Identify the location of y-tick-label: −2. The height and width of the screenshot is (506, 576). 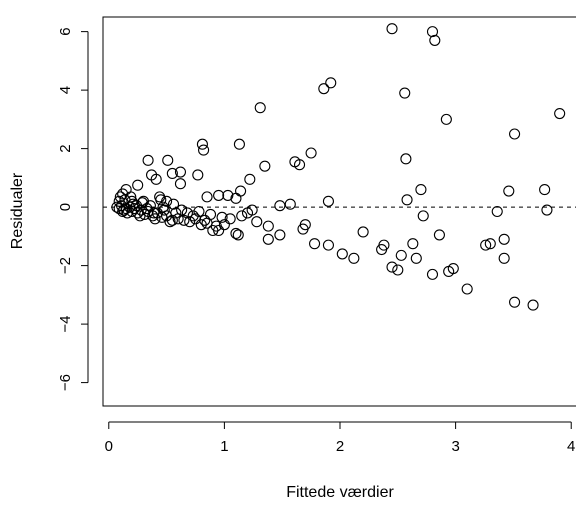
(65, 265).